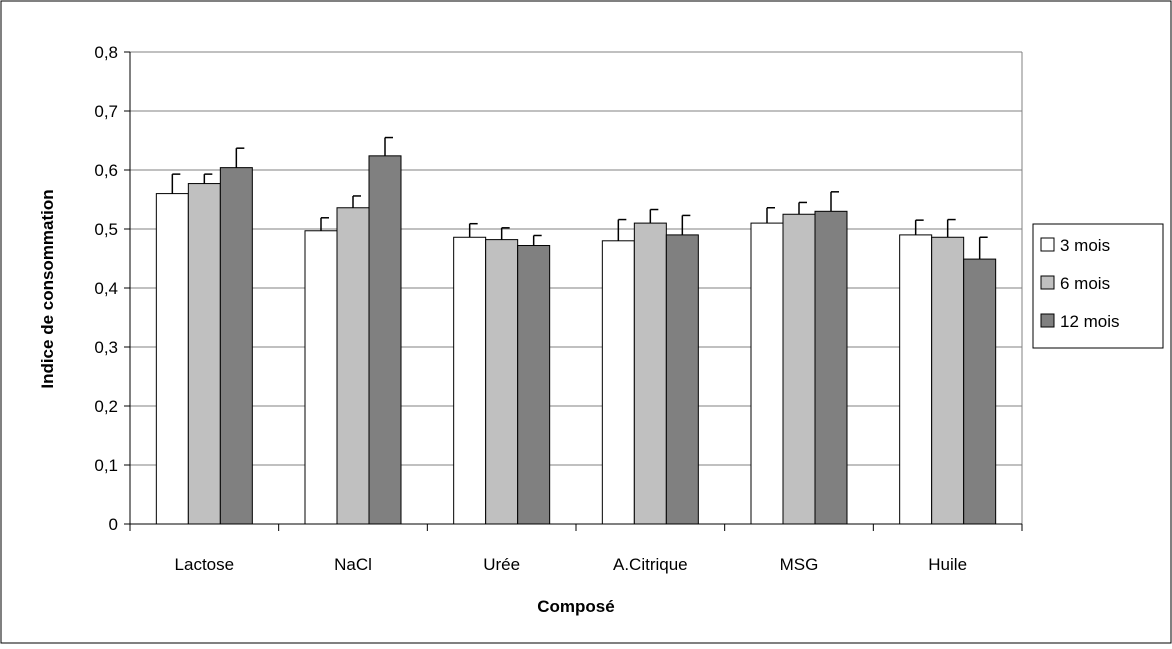  Describe the element at coordinates (501, 564) in the screenshot. I see `x-tick-label: Urée` at that location.